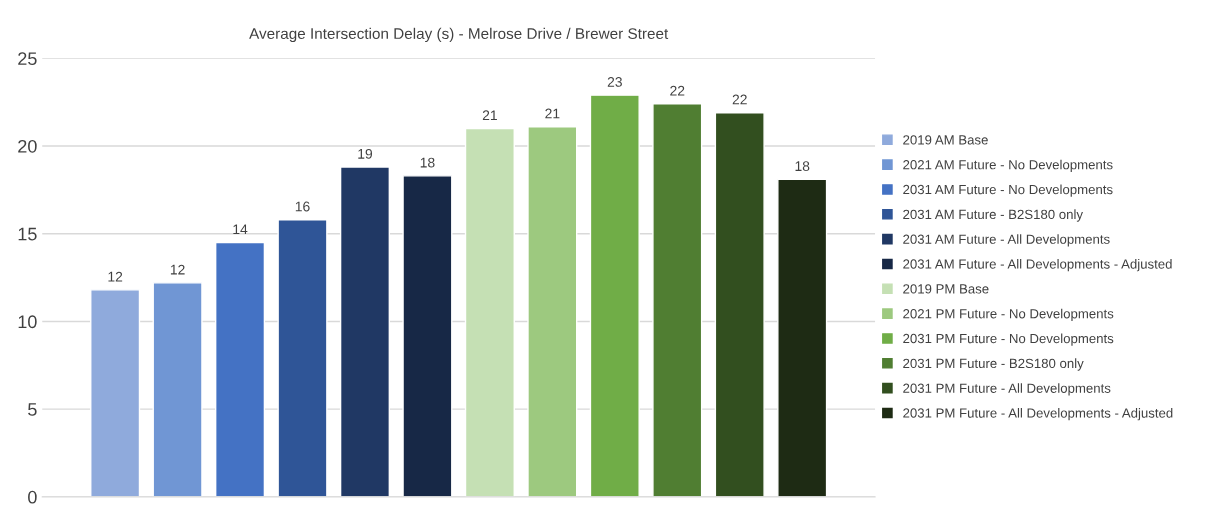 The image size is (1207, 507). Describe the element at coordinates (302, 206) in the screenshot. I see `data-label: 16` at that location.